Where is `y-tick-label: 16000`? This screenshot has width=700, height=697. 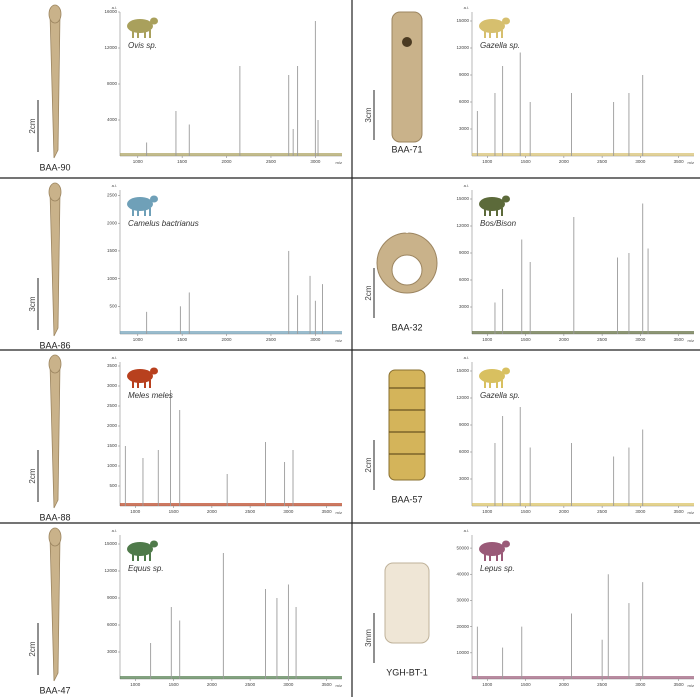 y-tick-label: 16000 is located at coordinates (110, 11).